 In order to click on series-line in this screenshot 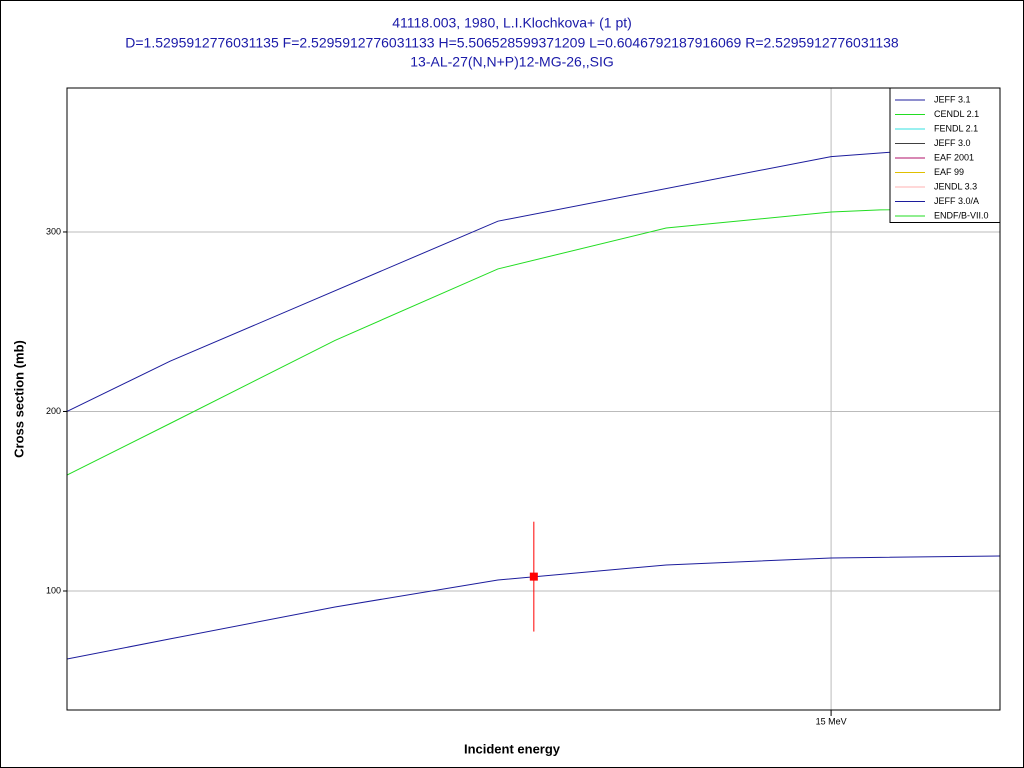, I will do `click(533, 607)`.